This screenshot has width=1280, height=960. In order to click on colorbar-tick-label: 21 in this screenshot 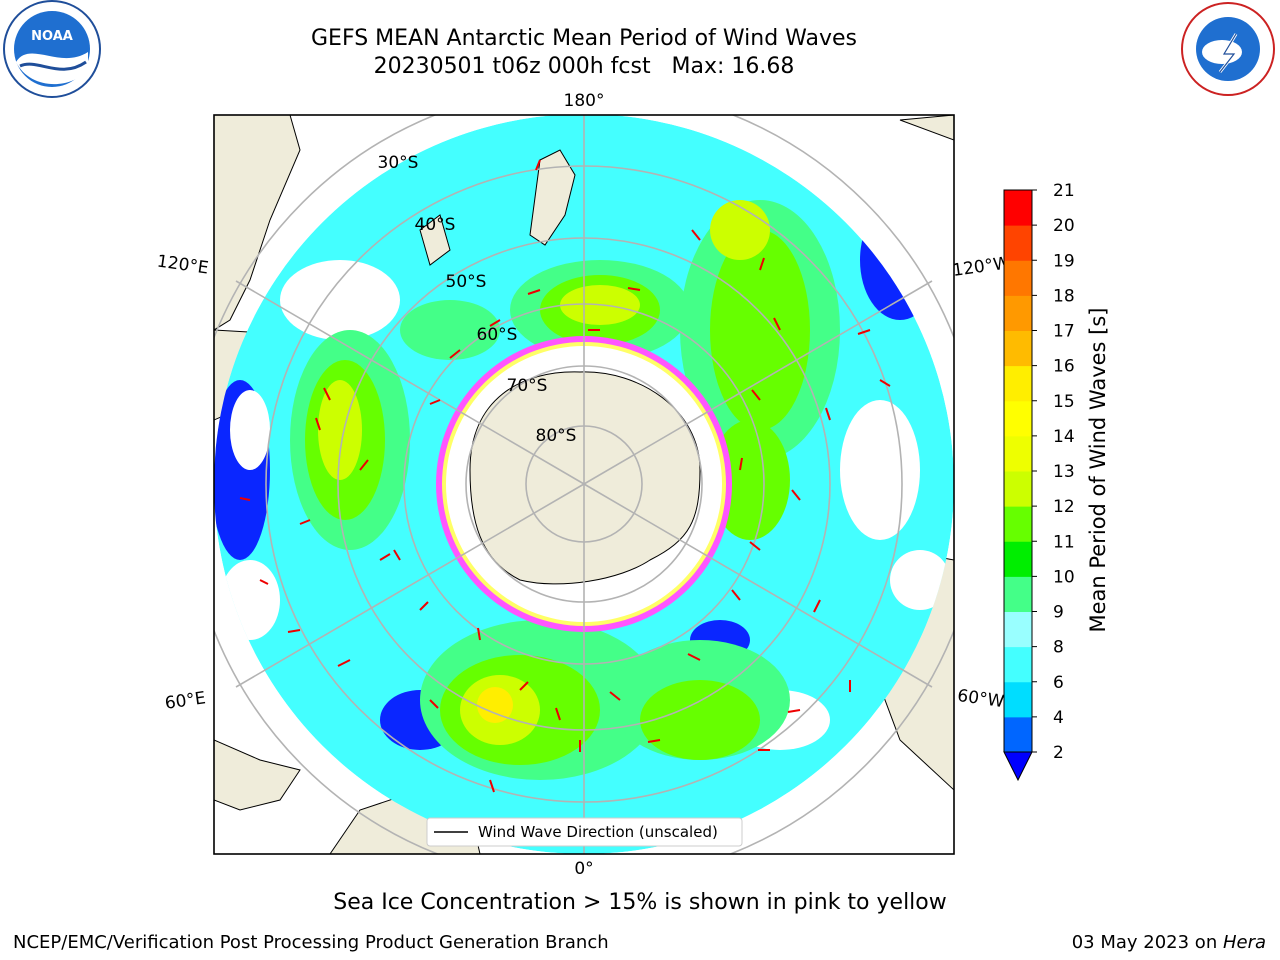, I will do `click(1064, 191)`.